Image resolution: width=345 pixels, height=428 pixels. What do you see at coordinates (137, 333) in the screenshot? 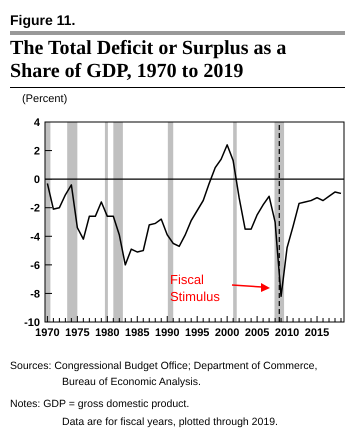
I see `x-tick-label: 1985` at bounding box center [137, 333].